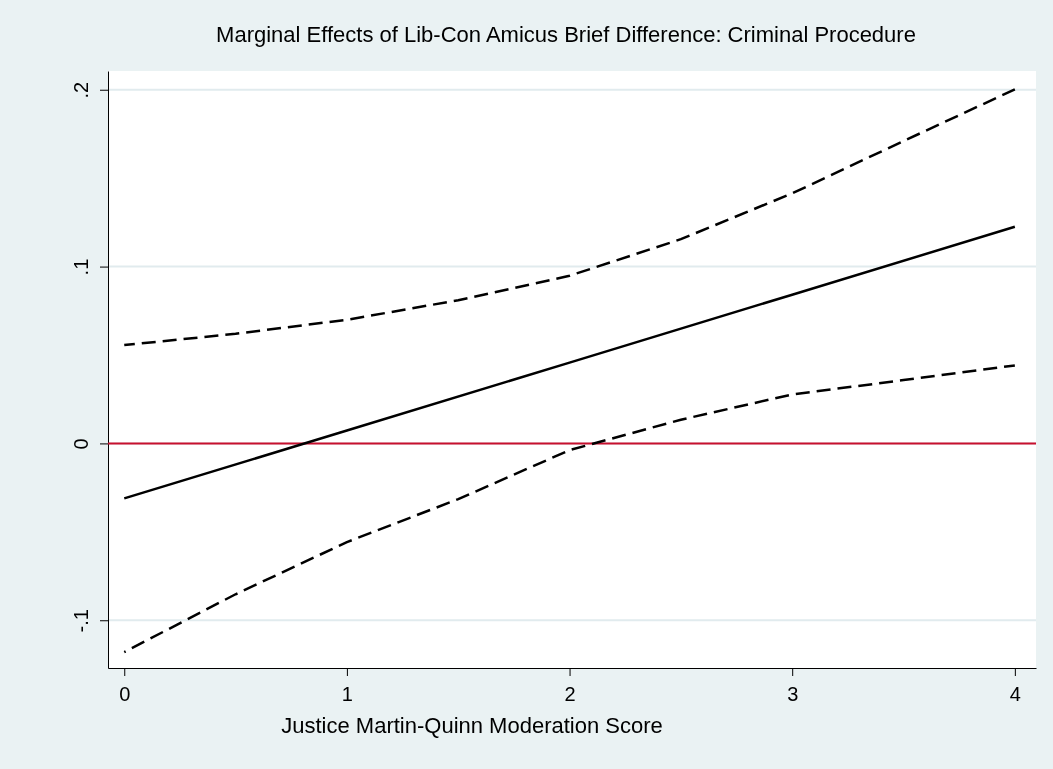  I want to click on x-tick-label: 2, so click(570, 694).